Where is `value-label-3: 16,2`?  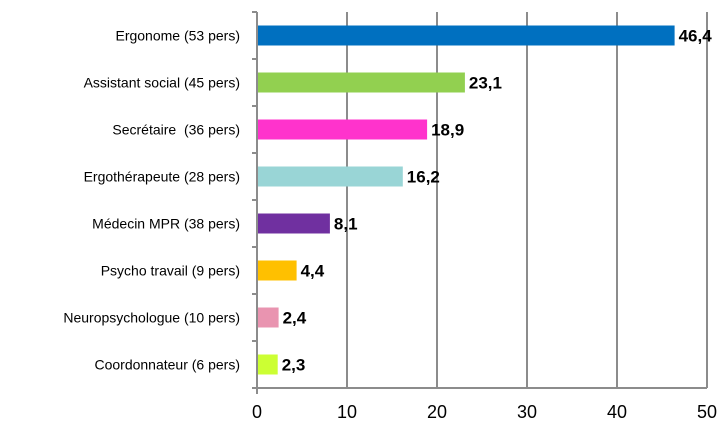
value-label-3: 16,2 is located at coordinates (423, 177).